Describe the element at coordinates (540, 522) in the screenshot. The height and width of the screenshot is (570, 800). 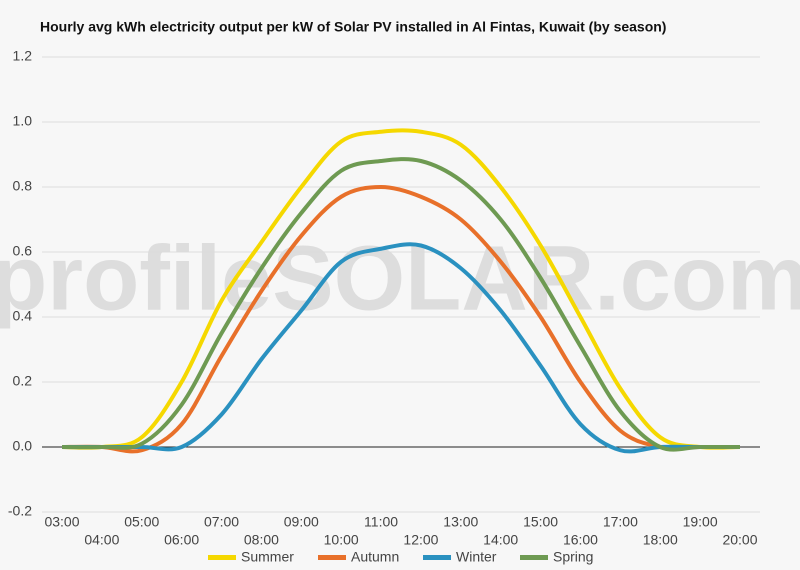
I see `x-tick-label: 15:00` at that location.